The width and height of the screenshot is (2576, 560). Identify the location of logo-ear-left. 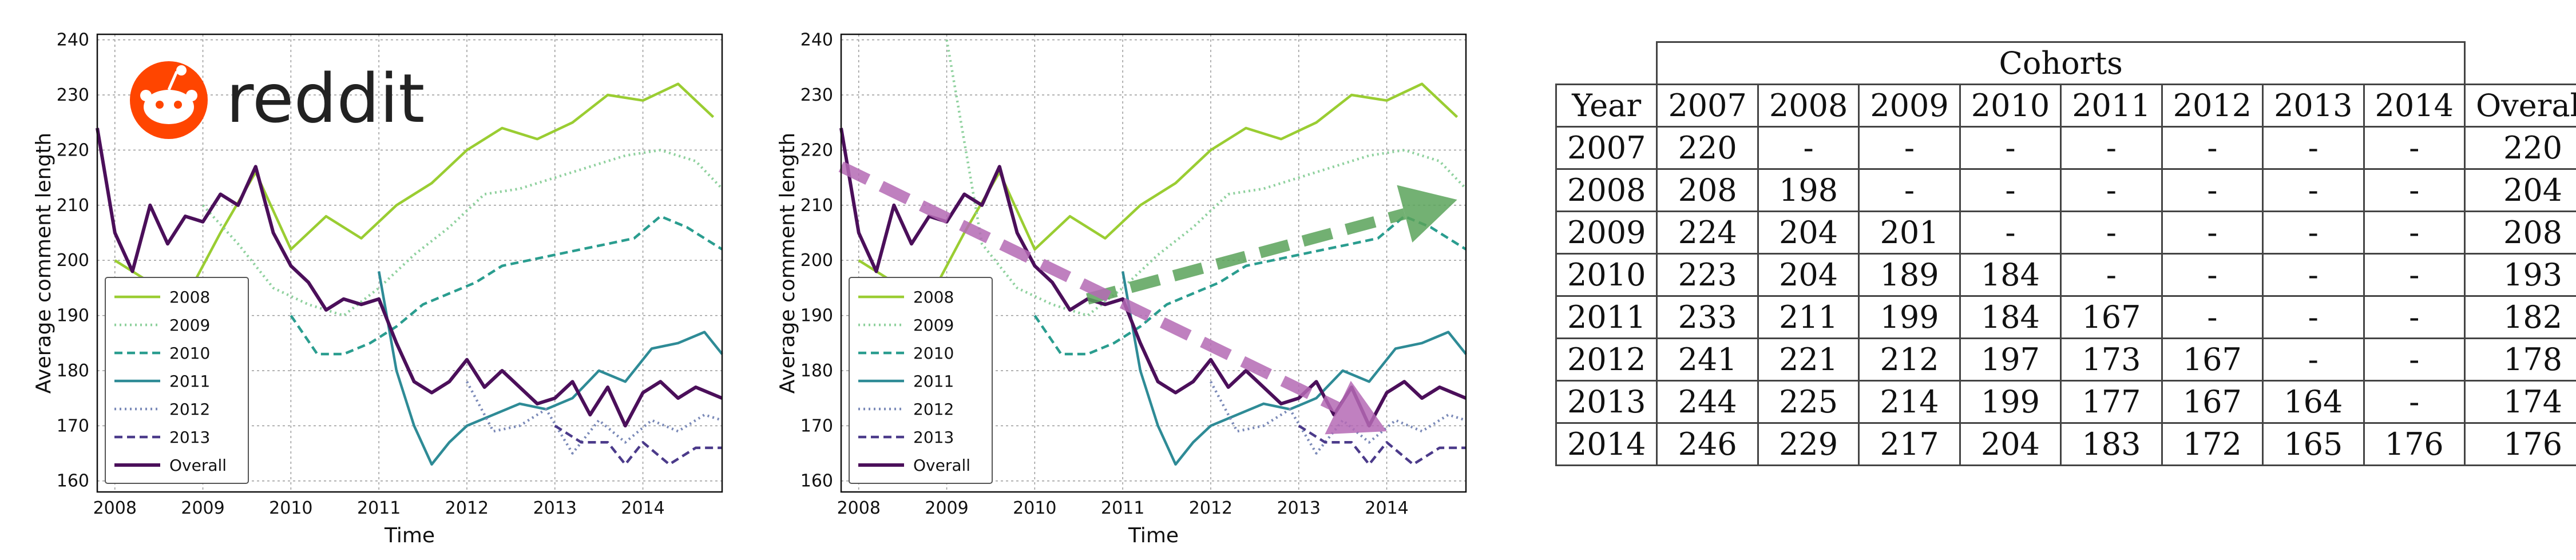
(146, 96).